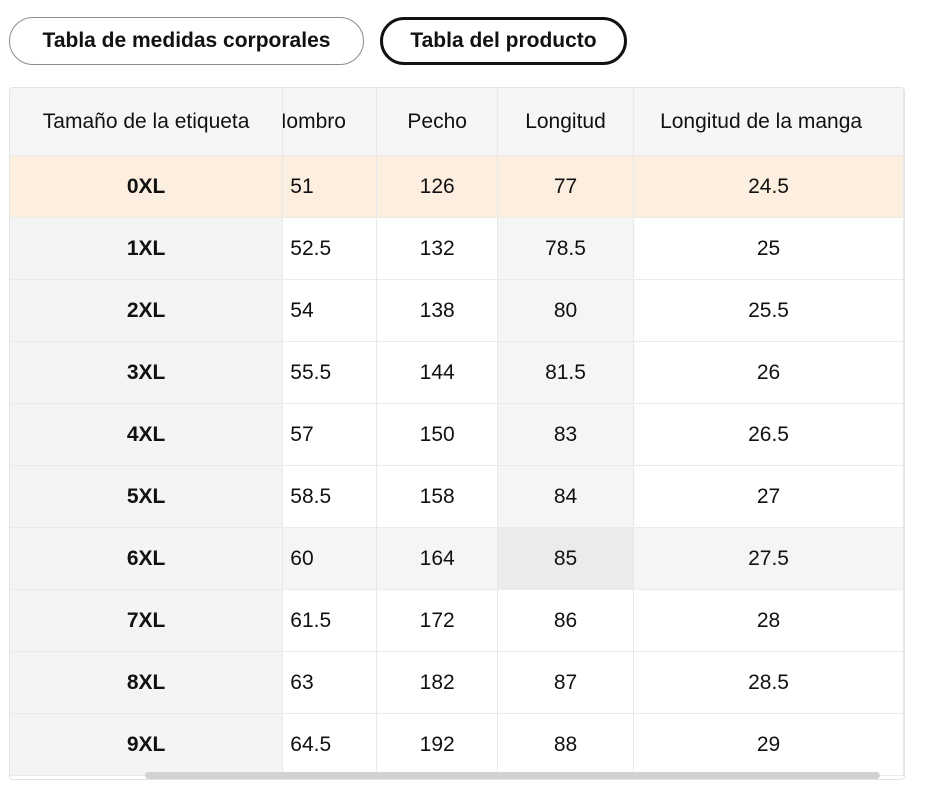 This screenshot has height=806, width=930. I want to click on cell-shoulder: 60, so click(330, 558).